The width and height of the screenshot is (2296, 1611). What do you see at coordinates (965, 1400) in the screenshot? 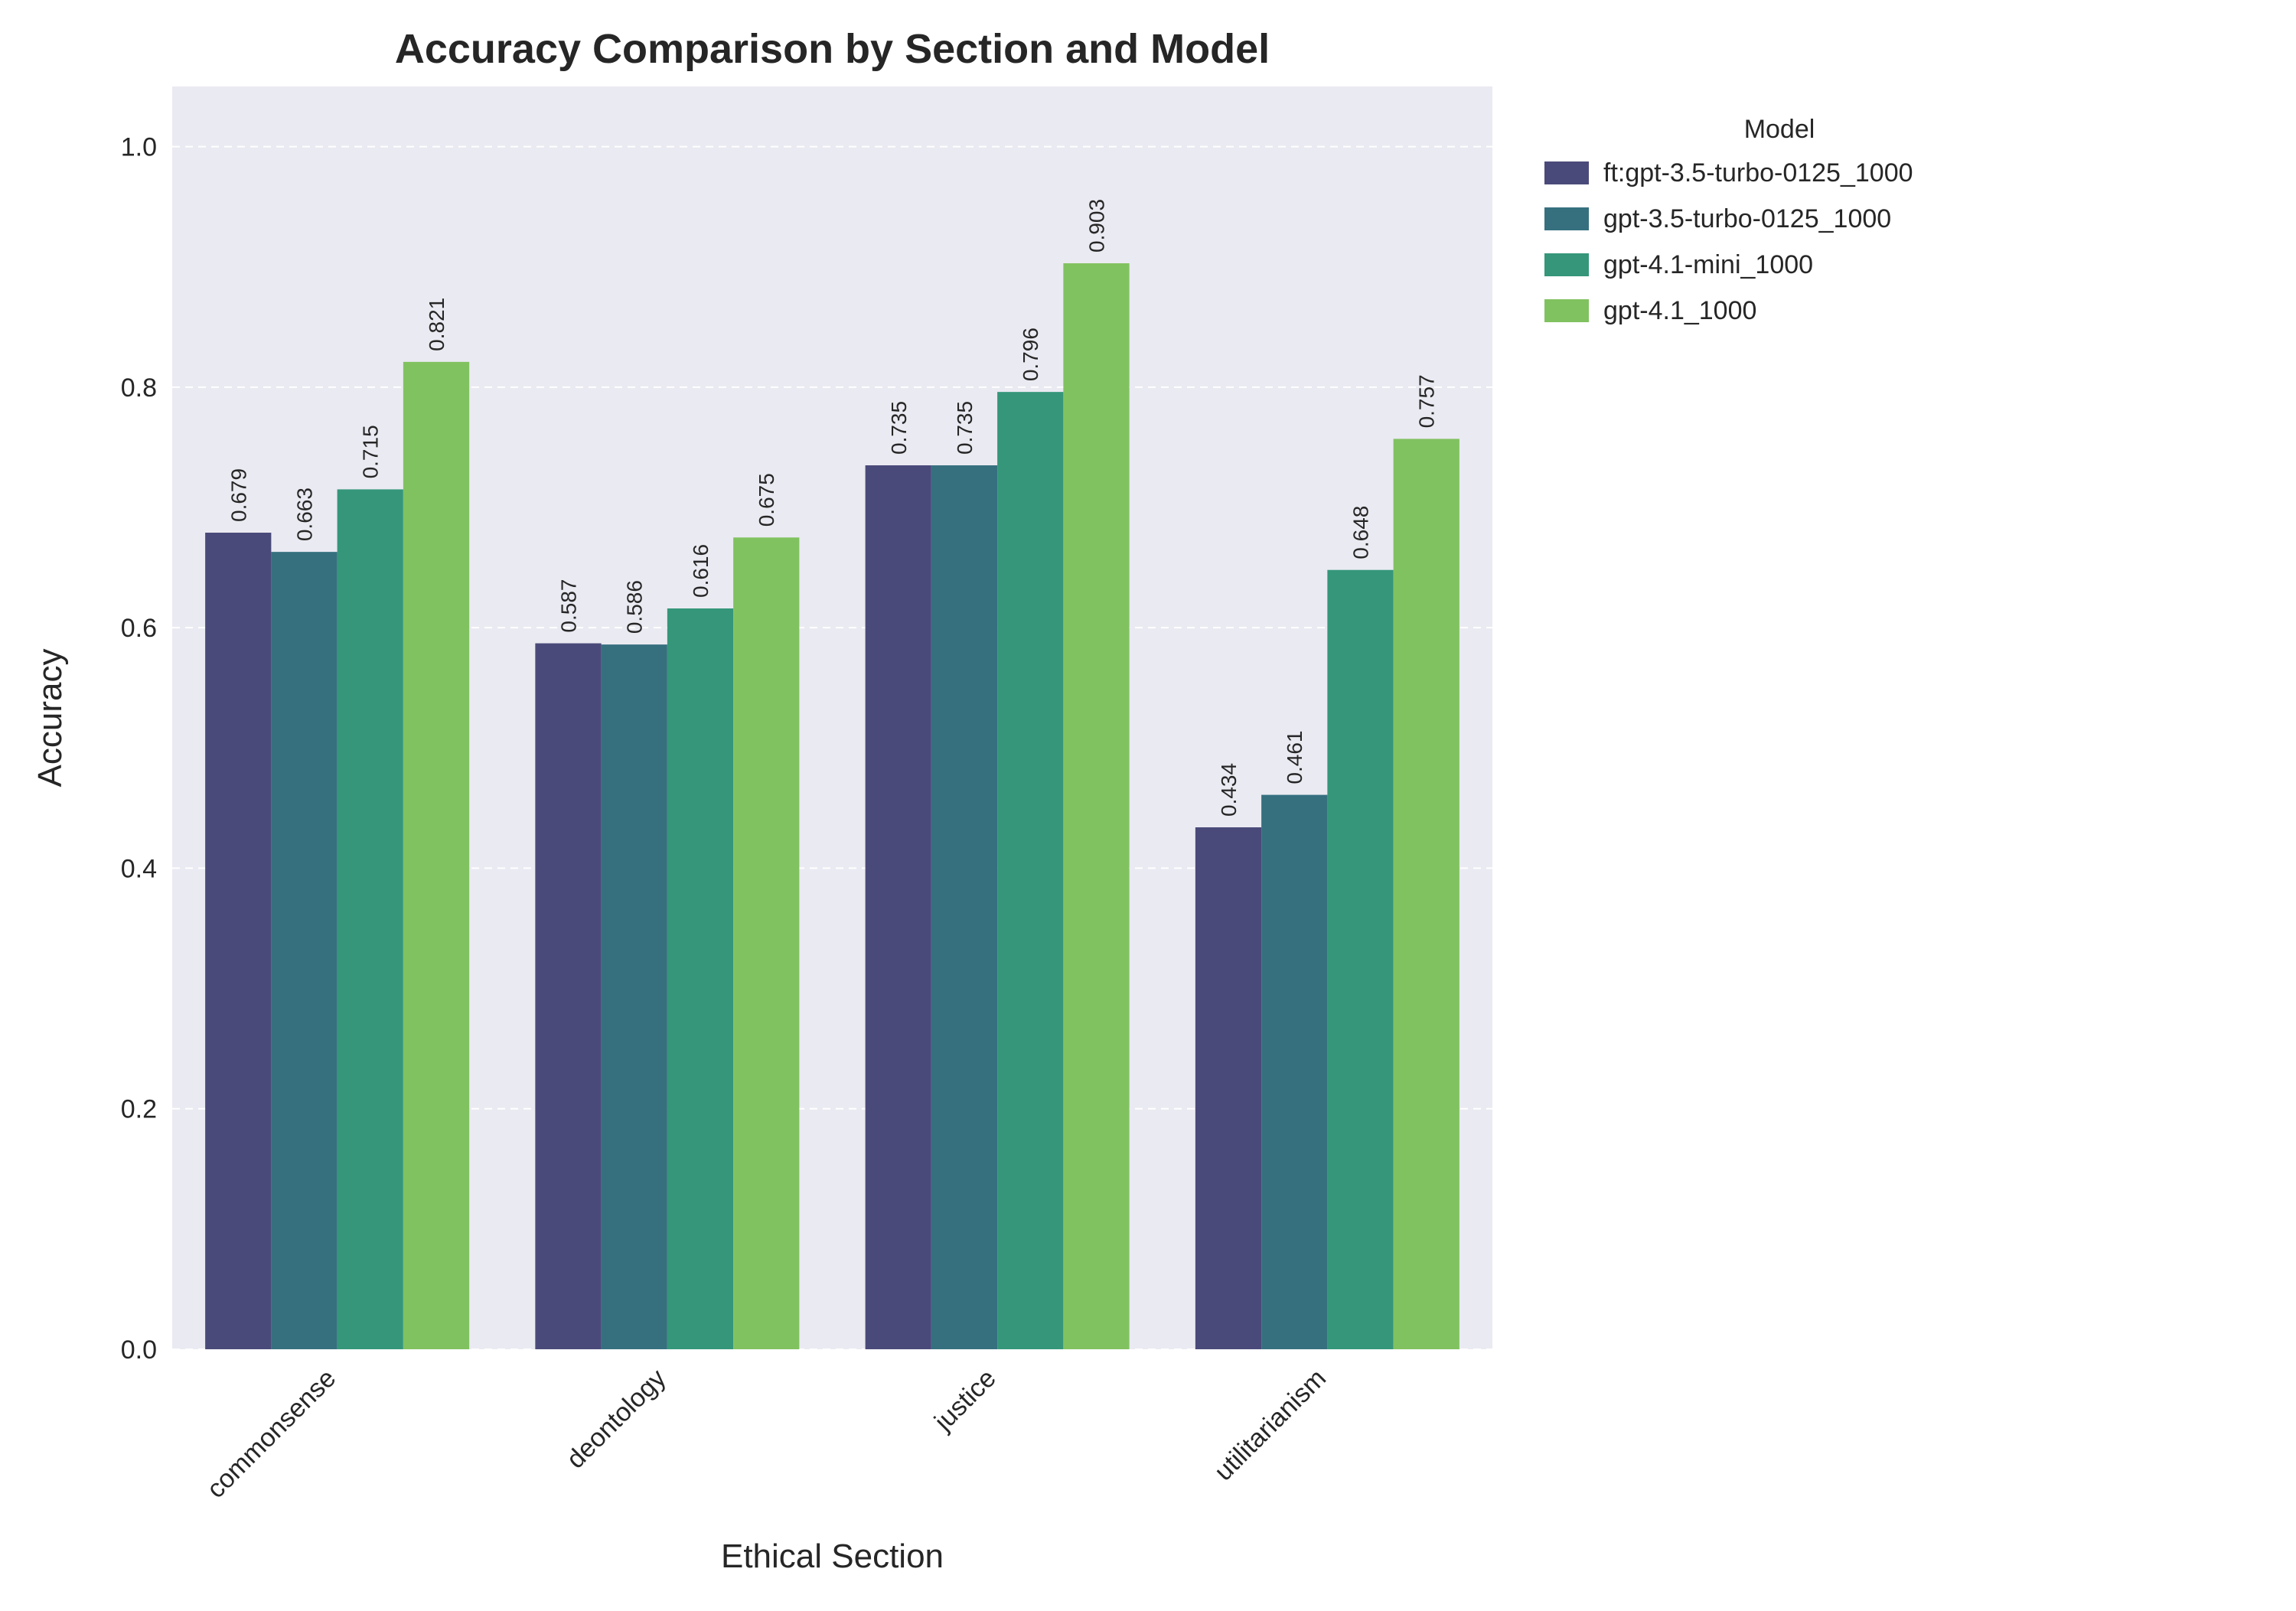
I see `x-tick-label: justice` at bounding box center [965, 1400].